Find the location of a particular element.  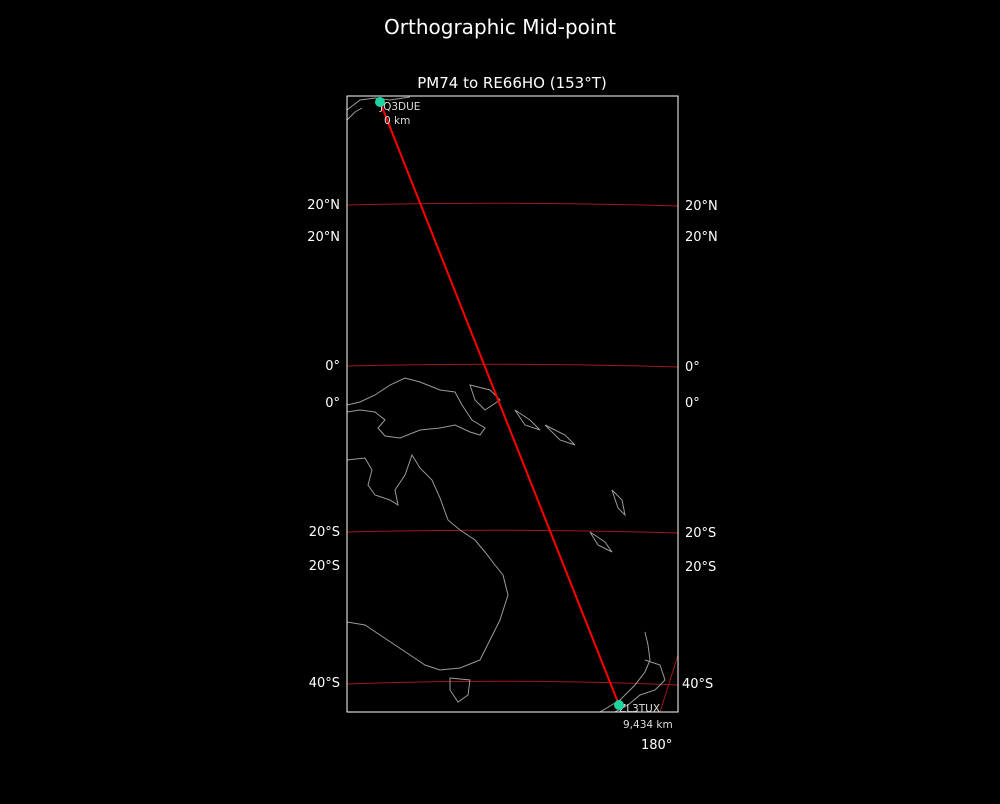

end-call: ZL3TUX is located at coordinates (639, 709).